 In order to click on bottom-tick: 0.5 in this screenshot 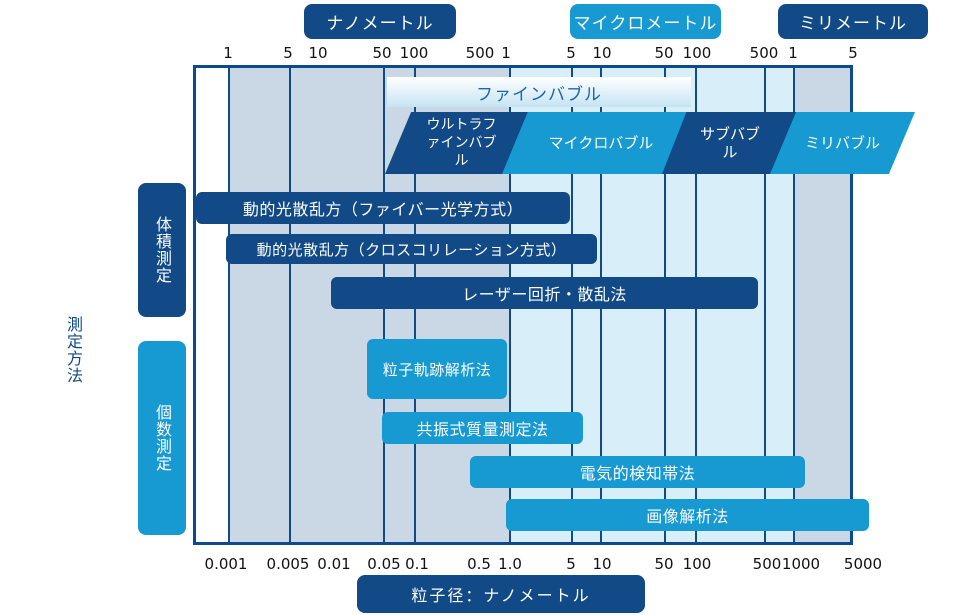, I will do `click(479, 564)`.